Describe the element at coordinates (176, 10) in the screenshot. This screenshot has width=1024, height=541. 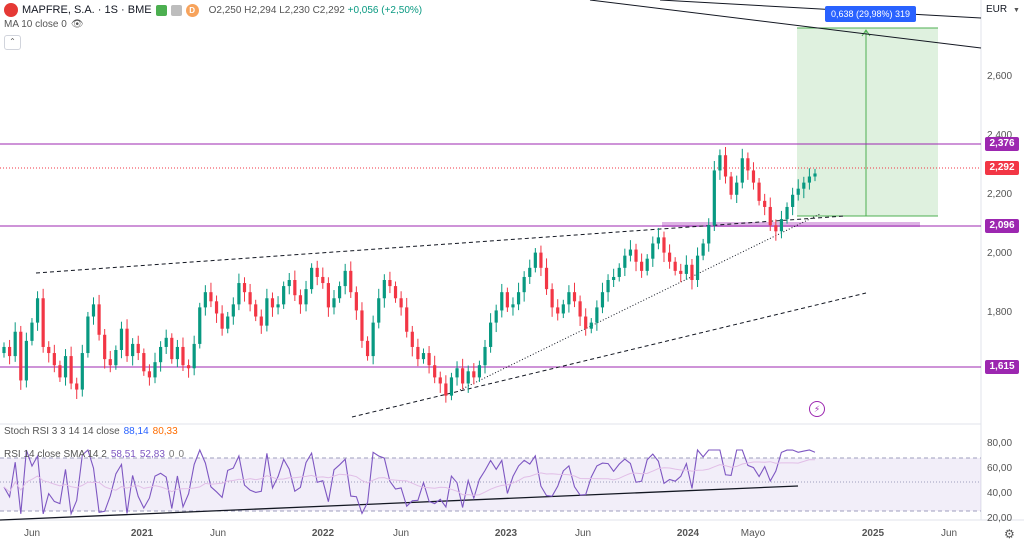
I see `data-delay-icon` at that location.